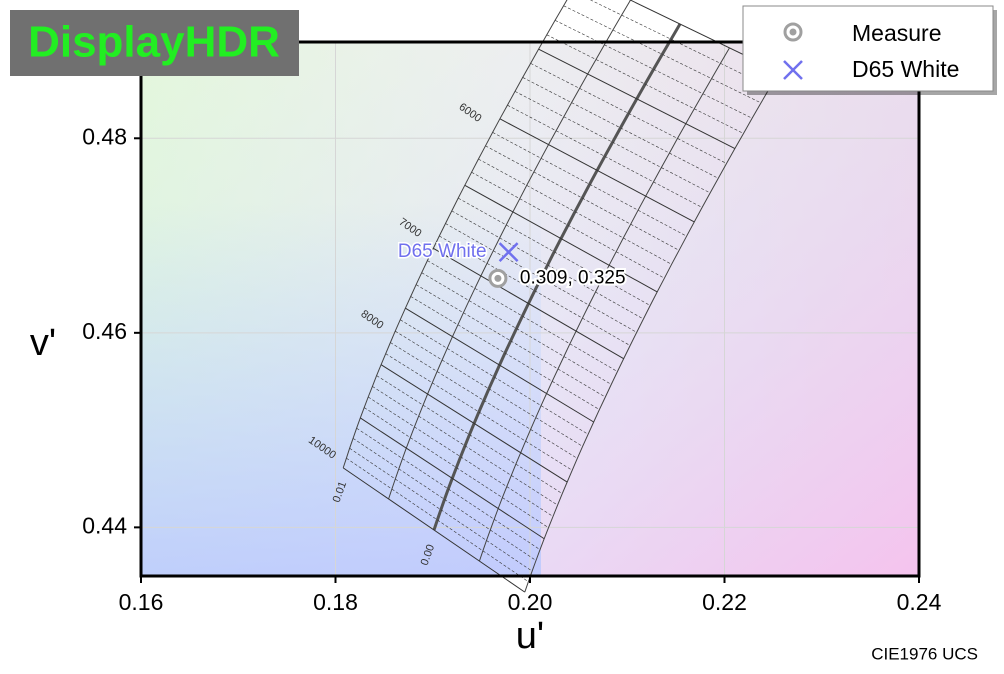 The width and height of the screenshot is (1004, 674). I want to click on y-axis-label: v', so click(43, 343).